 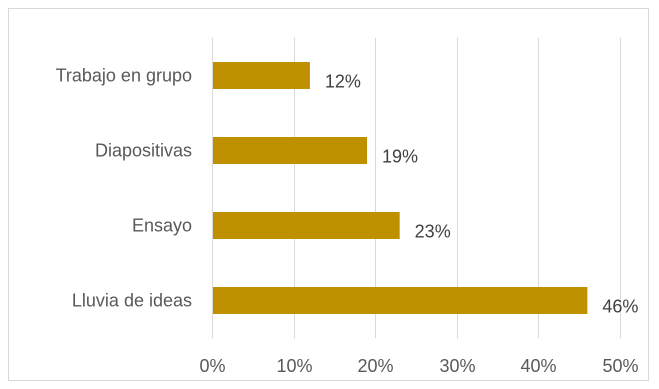 I want to click on x-tick-label: 50%, so click(x=620, y=366).